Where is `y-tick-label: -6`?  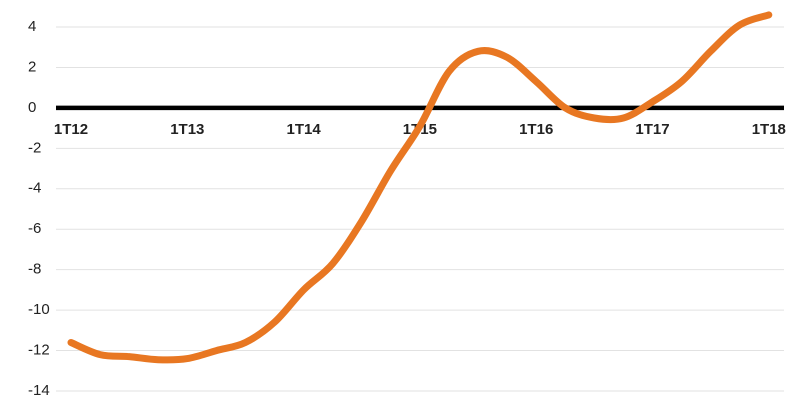 y-tick-label: -6 is located at coordinates (34, 228).